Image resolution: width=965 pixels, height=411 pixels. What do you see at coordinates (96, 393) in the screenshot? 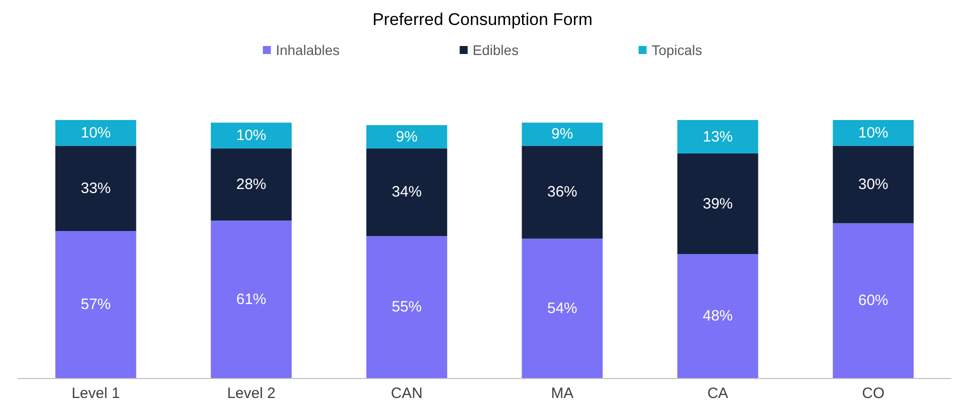
I see `x-tick-label: Level 1` at bounding box center [96, 393].